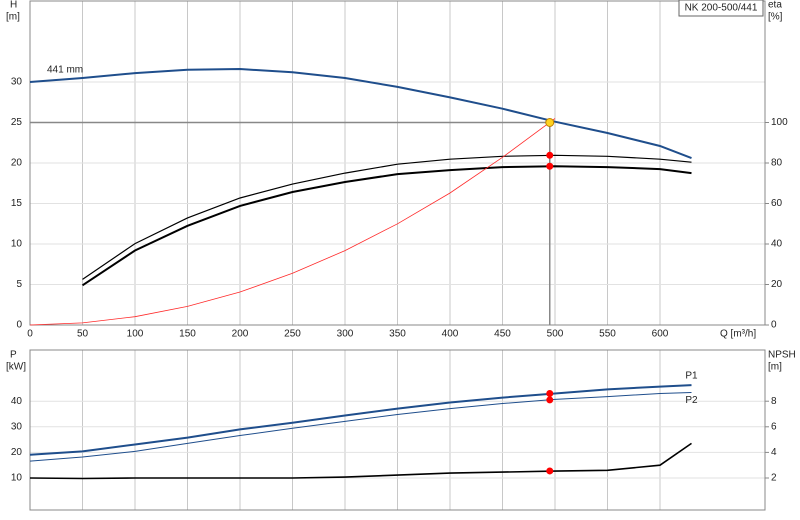 This screenshot has width=800, height=520. I want to click on y-tick-label: 40, so click(17, 401).